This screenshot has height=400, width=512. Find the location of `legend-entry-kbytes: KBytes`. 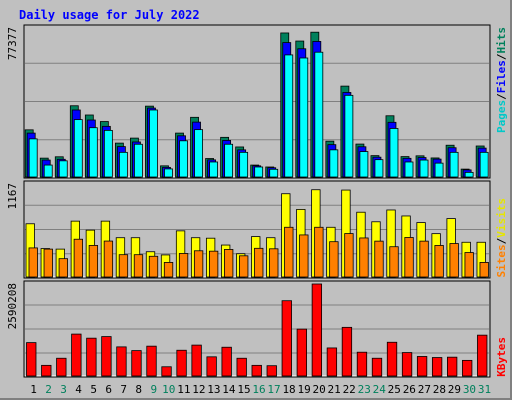

legend-entry-kbytes: KBytes is located at coordinates (501, 357).